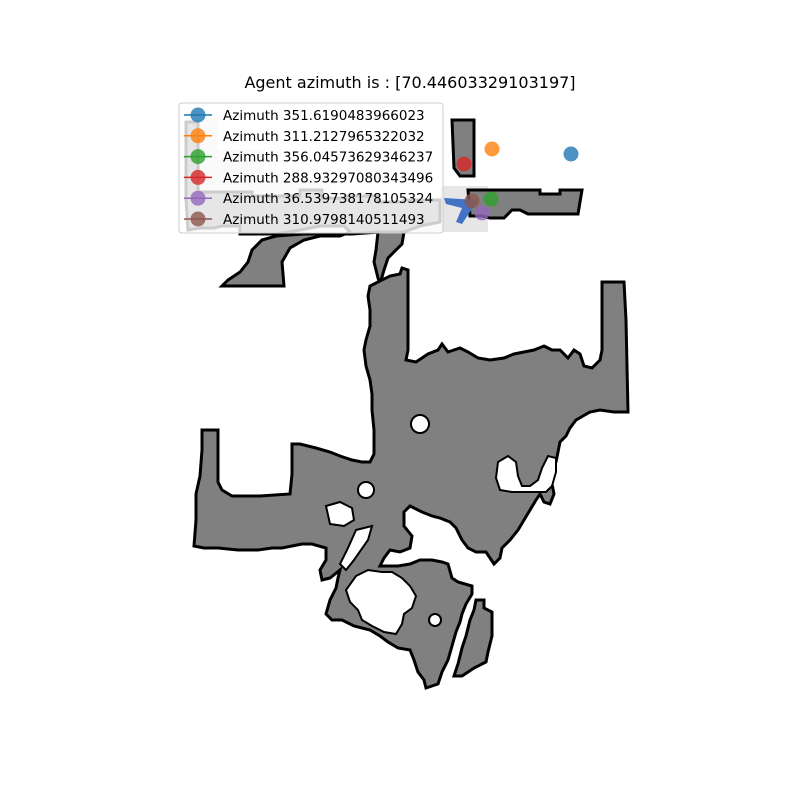  What do you see at coordinates (472, 638) in the screenshot?
I see `map-strip-southeast` at bounding box center [472, 638].